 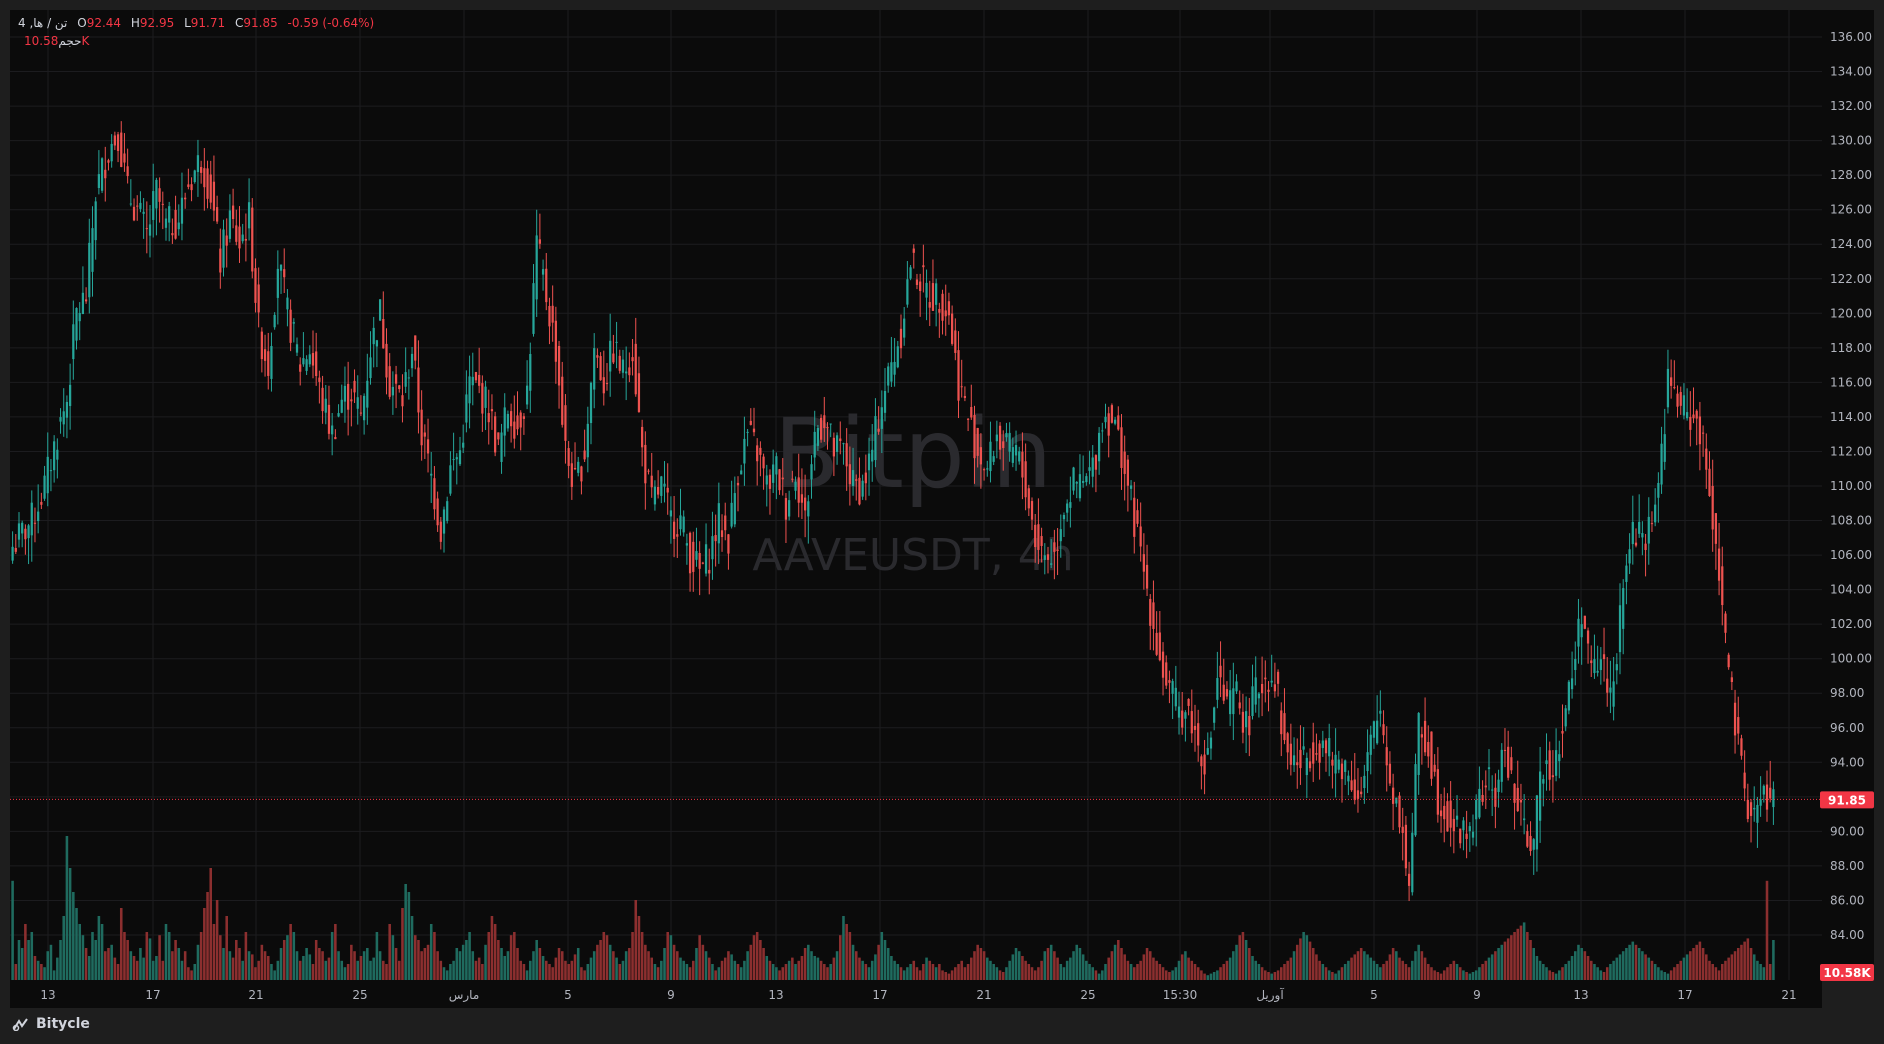 What do you see at coordinates (1848, 495) in the screenshot?
I see `price-axis-background` at bounding box center [1848, 495].